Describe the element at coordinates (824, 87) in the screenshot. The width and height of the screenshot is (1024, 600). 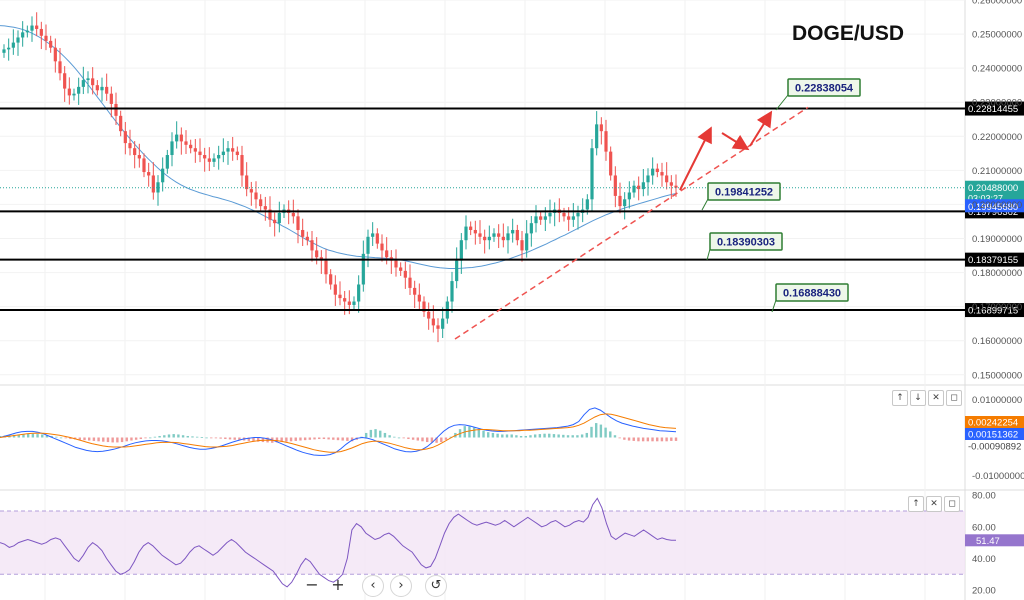
I see `callout-box` at that location.